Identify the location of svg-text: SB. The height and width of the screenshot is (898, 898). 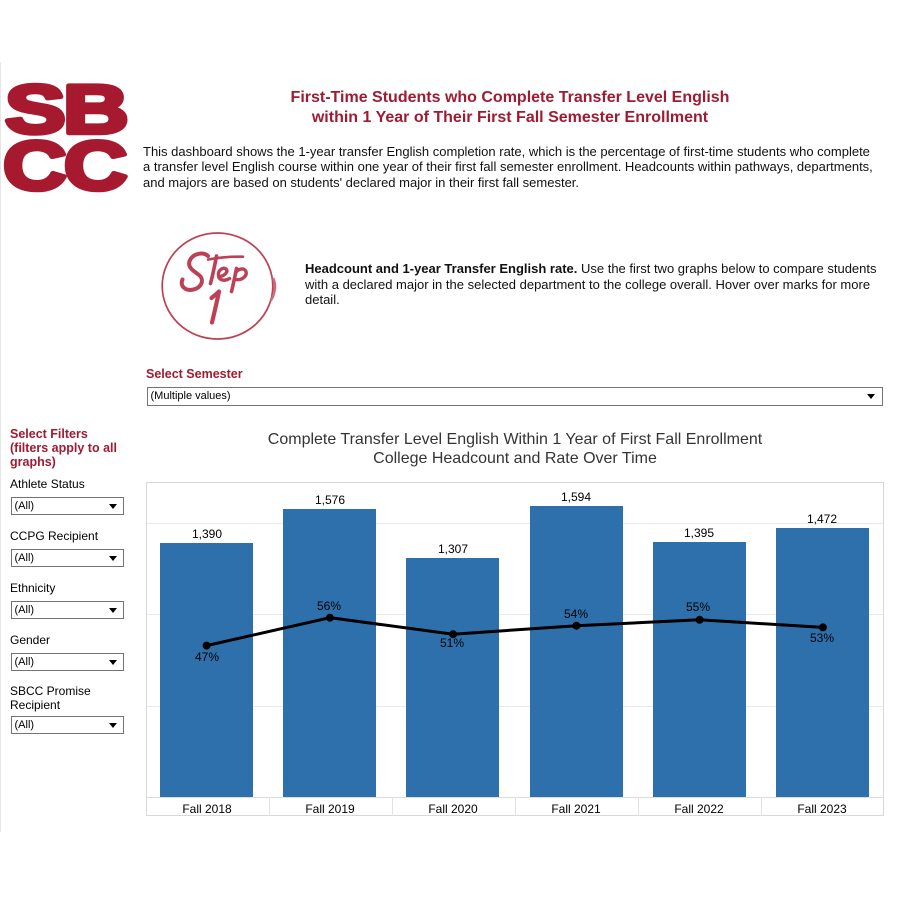
(65, 112).